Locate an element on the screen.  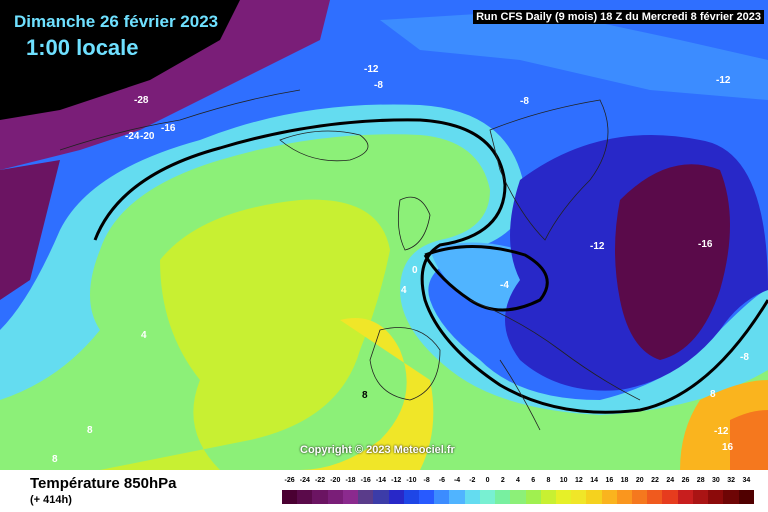
scale-tick-label: 26 is located at coordinates (685, 480).